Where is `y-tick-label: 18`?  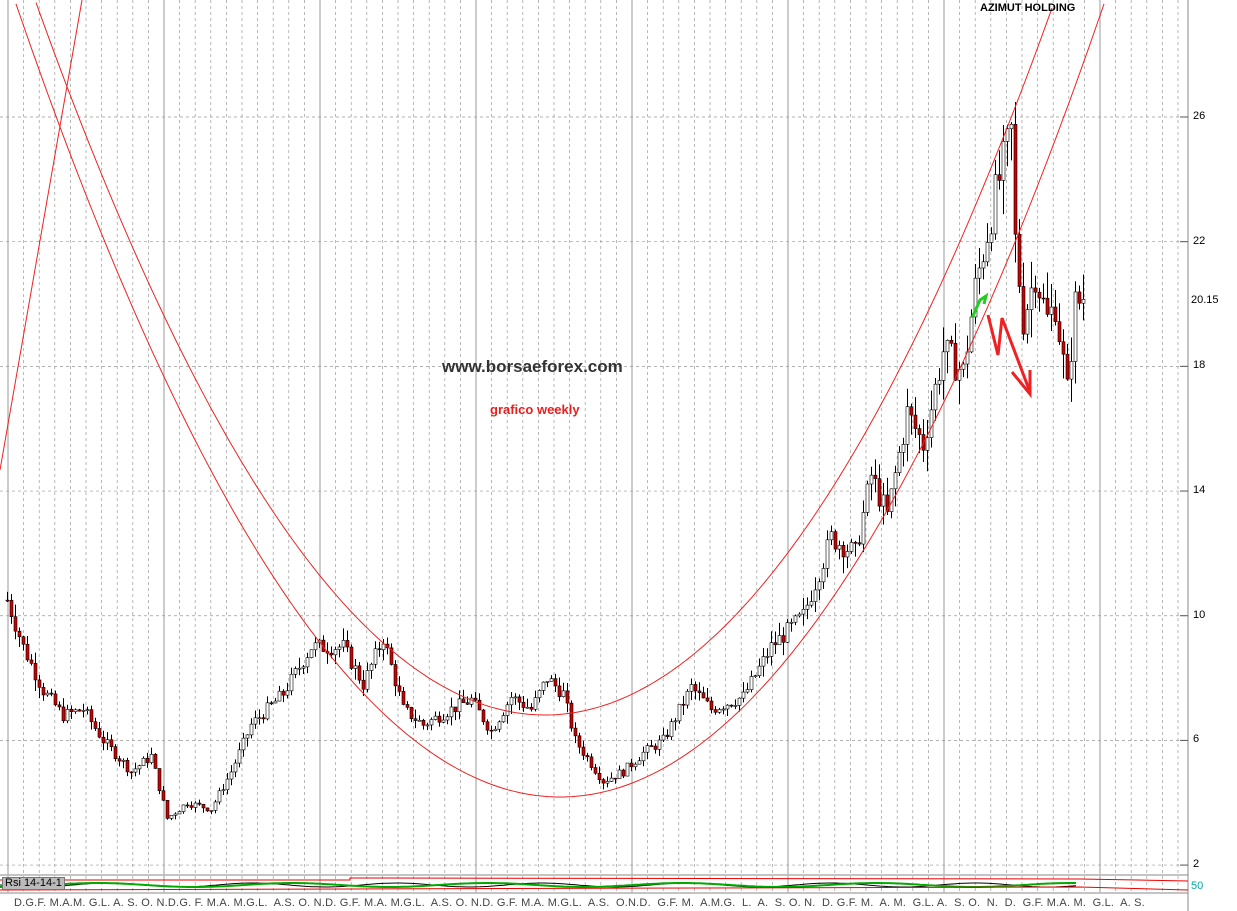 y-tick-label: 18 is located at coordinates (1199, 365).